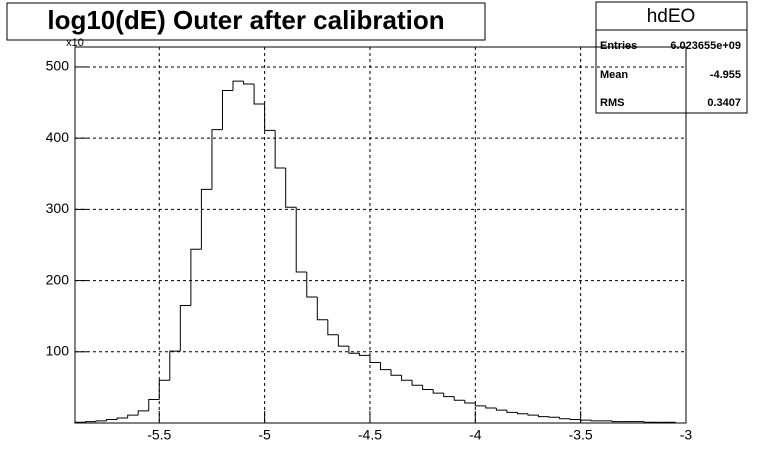 This screenshot has width=763, height=469. I want to click on y-tick-label: 300, so click(58, 208).